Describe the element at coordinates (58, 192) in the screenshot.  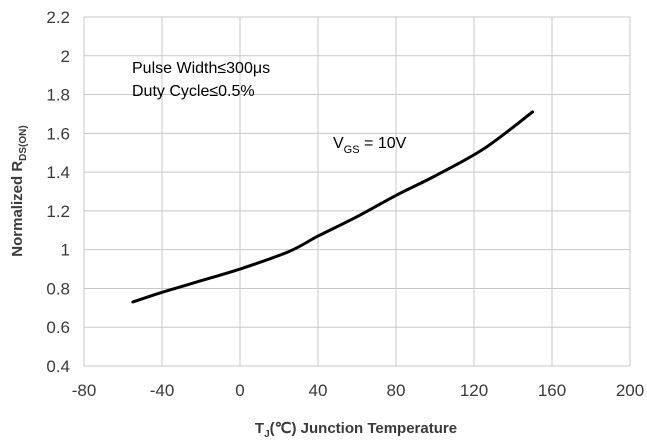
I see `y-tick-labels: 0.4 0.6 0.8 1 1.2 1.4 1.6 1.8 2 2.2` at that location.